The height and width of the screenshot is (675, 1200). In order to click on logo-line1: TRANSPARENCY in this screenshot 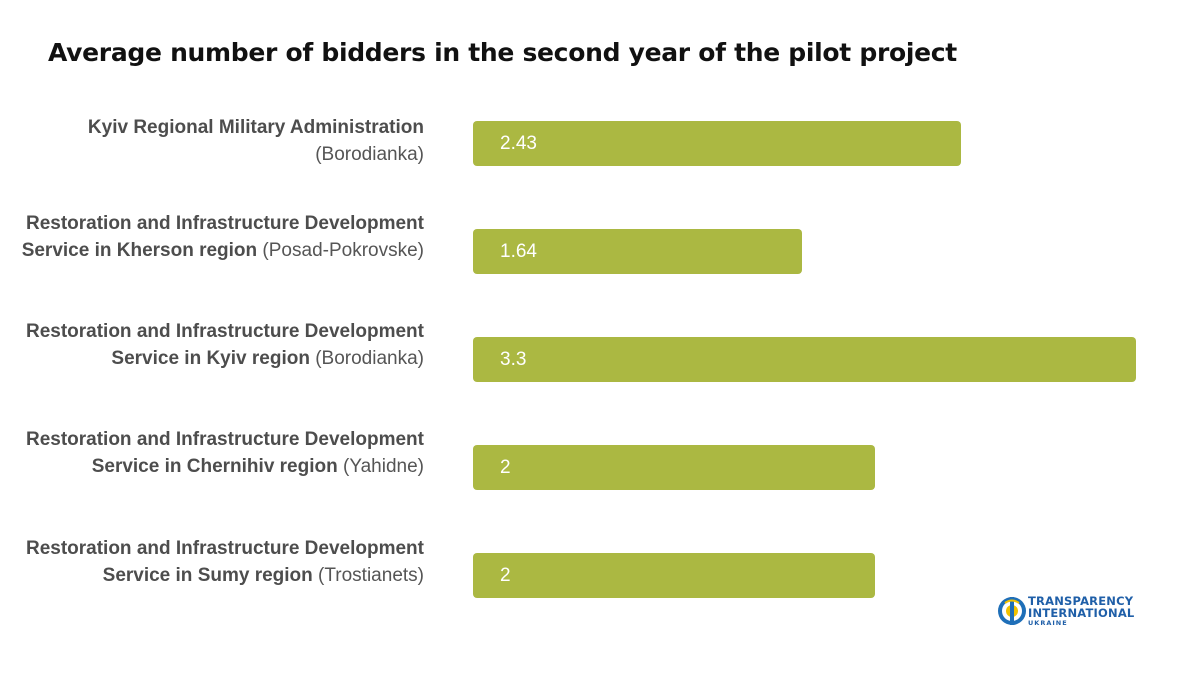, I will do `click(1081, 601)`.